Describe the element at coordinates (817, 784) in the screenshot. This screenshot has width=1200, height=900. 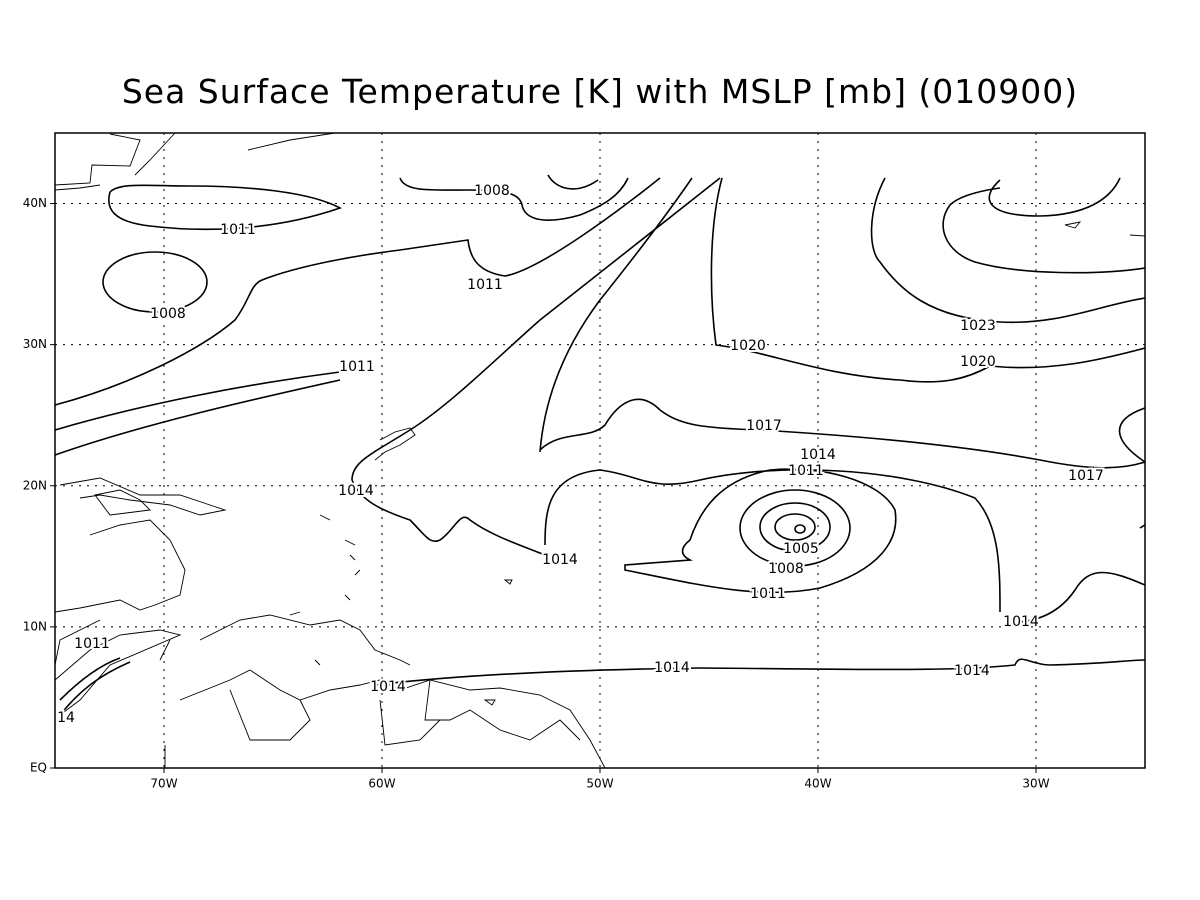
I see `x-tick-label: 40W` at that location.